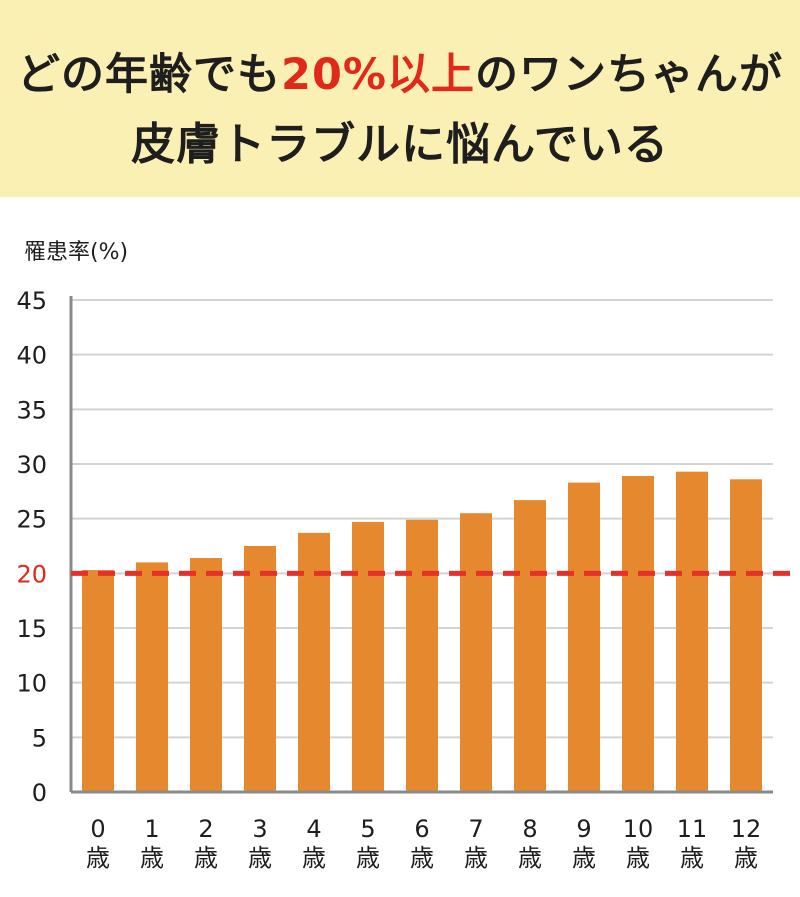 Image resolution: width=800 pixels, height=897 pixels. I want to click on headline-text: どの年齢でも, so click(149, 75).